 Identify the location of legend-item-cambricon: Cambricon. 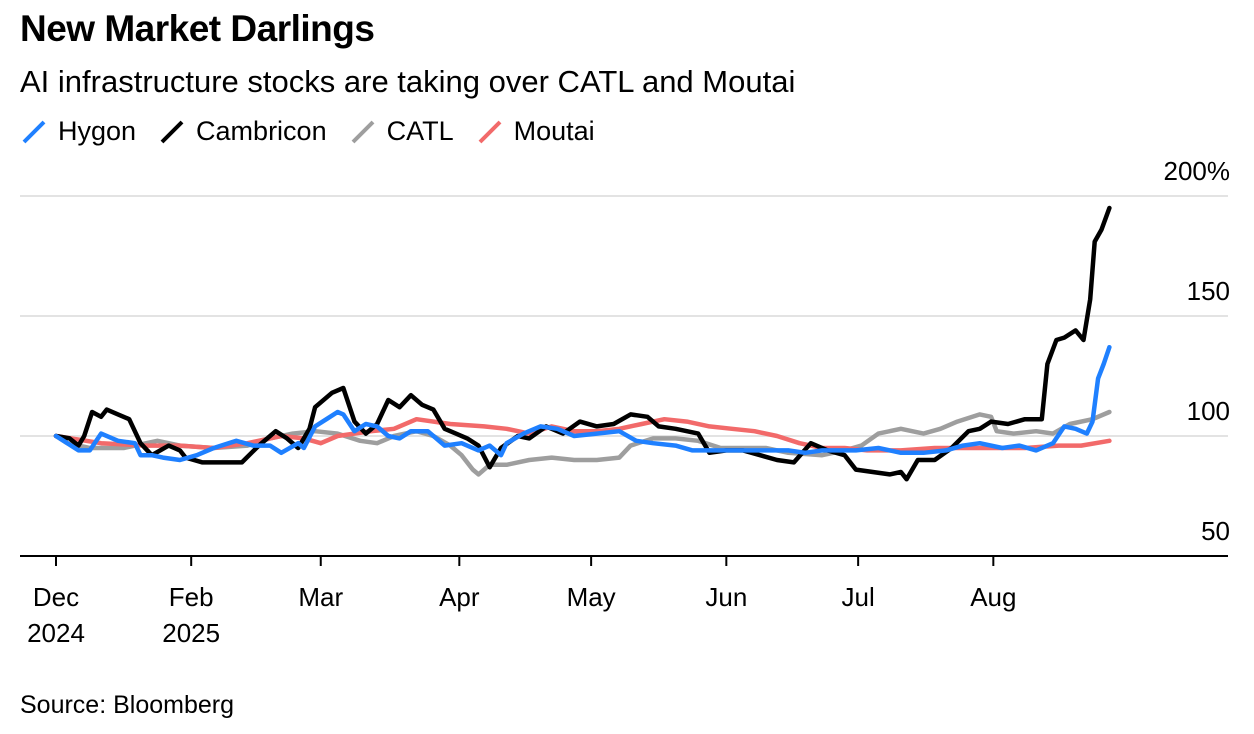
(242, 131).